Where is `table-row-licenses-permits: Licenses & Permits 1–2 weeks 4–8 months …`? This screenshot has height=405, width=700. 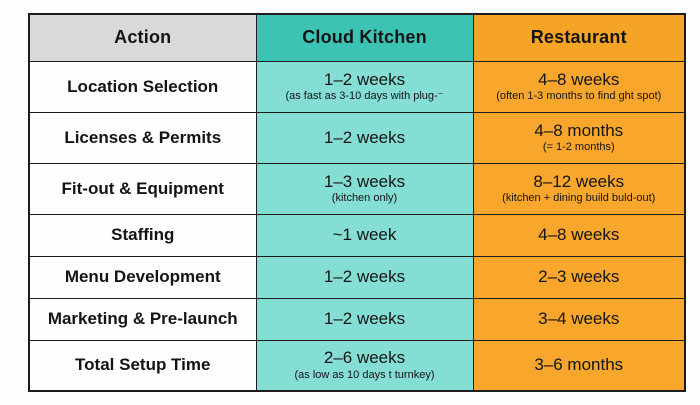
table-row-licenses-permits: Licenses & Permits 1–2 weeks 4–8 months … is located at coordinates (357, 137).